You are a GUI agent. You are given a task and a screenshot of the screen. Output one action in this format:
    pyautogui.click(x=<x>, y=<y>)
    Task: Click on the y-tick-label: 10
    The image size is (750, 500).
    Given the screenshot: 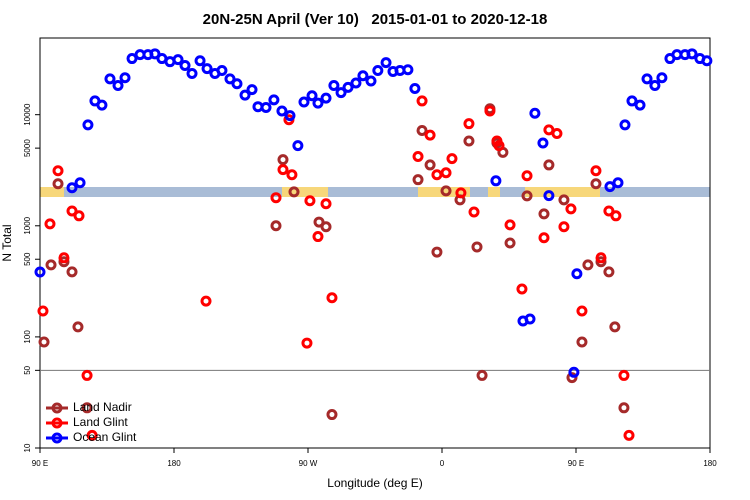 What is the action you would take?
    pyautogui.click(x=27, y=447)
    